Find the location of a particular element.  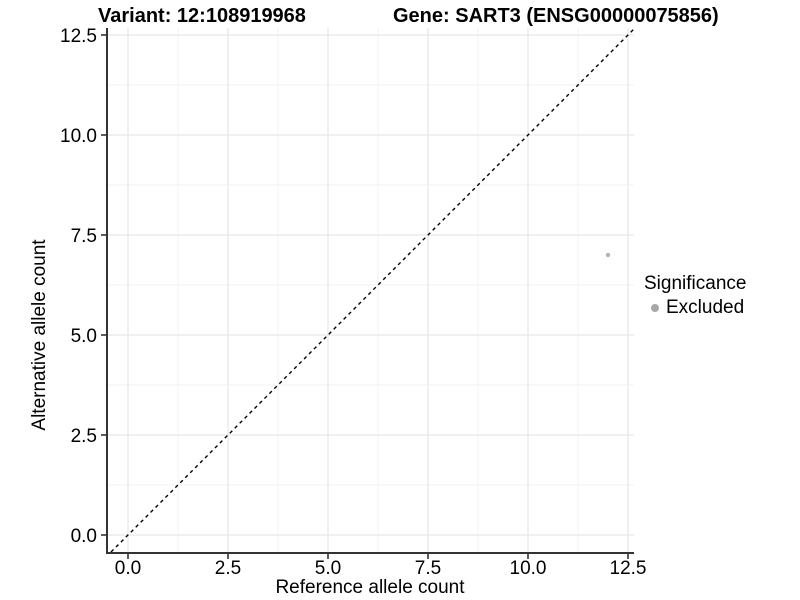

x-tick-label: 7.5 is located at coordinates (428, 568).